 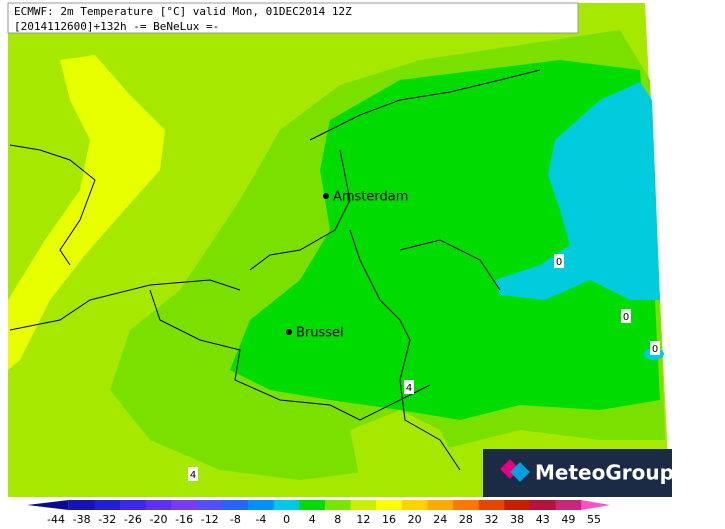 I want to click on colorbar-tick-label: 43, so click(x=543, y=519).